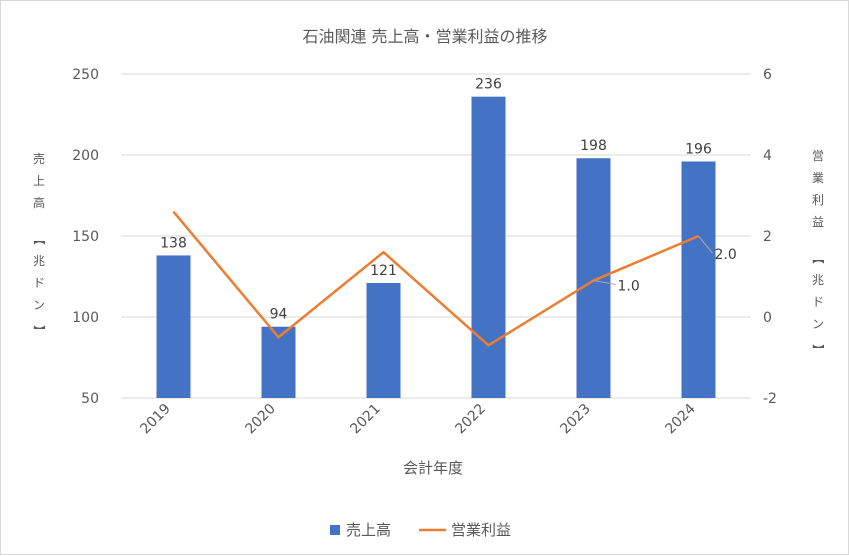 The width and height of the screenshot is (849, 556). I want to click on y-left-title-char: 高, so click(39, 202).